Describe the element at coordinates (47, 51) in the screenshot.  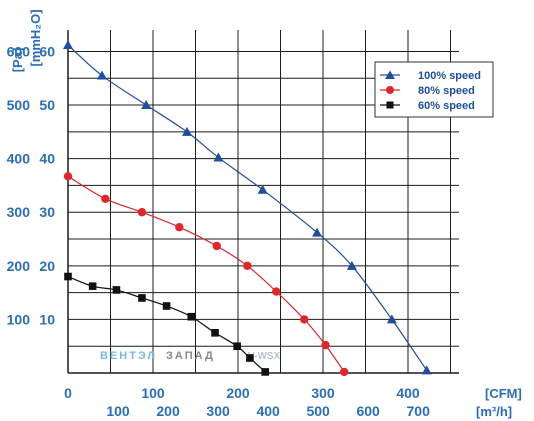
I see `y-tick-mmh2o: 60` at that location.